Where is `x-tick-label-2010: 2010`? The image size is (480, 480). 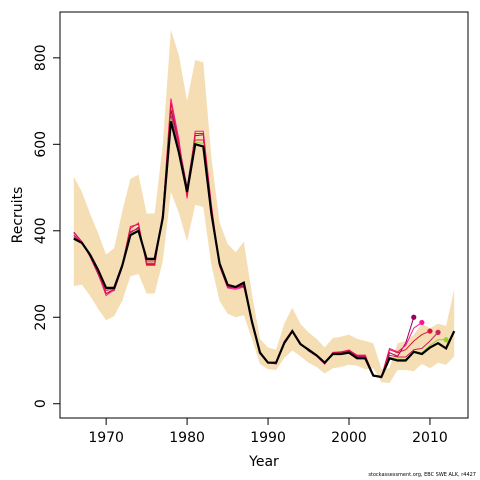 x-tick-label-2010: 2010 is located at coordinates (430, 438).